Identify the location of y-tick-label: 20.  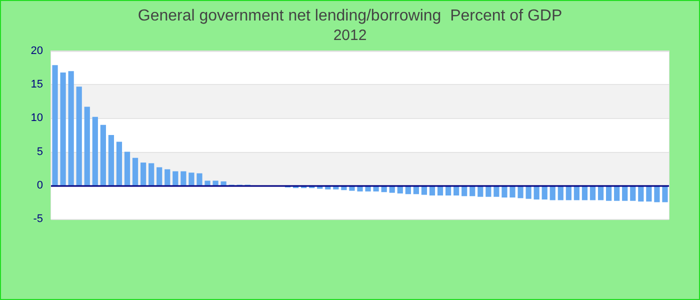
(36, 51).